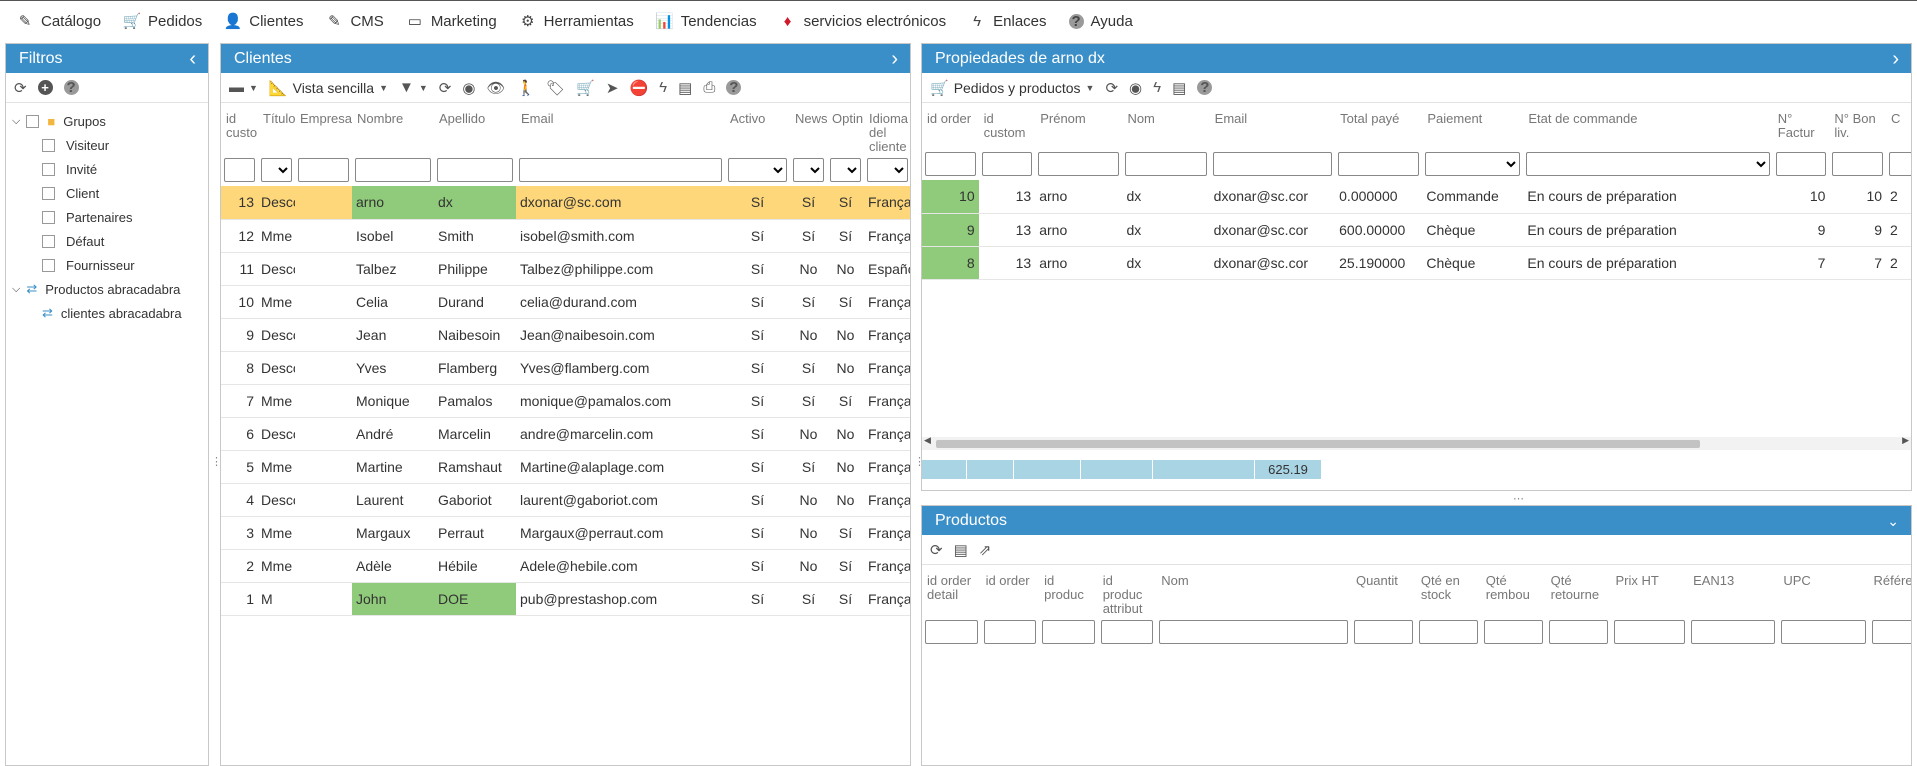 The width and height of the screenshot is (1917, 766). Describe the element at coordinates (496, 88) in the screenshot. I see `eye-icon: 👁` at that location.